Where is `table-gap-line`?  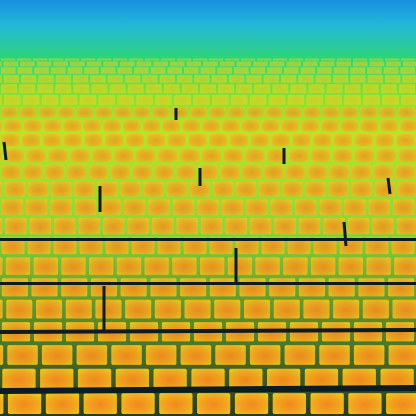
table-gap-line is located at coordinates (389, 186).